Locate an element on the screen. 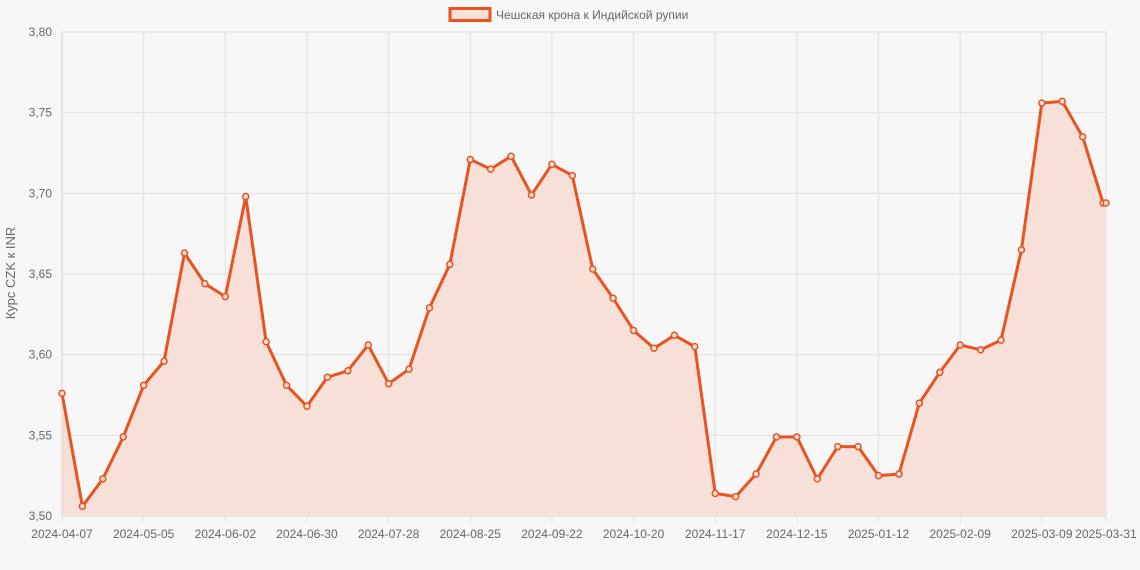 This screenshot has width=1140, height=570. y-axis-label: Курс CZK к INR is located at coordinates (10, 273).